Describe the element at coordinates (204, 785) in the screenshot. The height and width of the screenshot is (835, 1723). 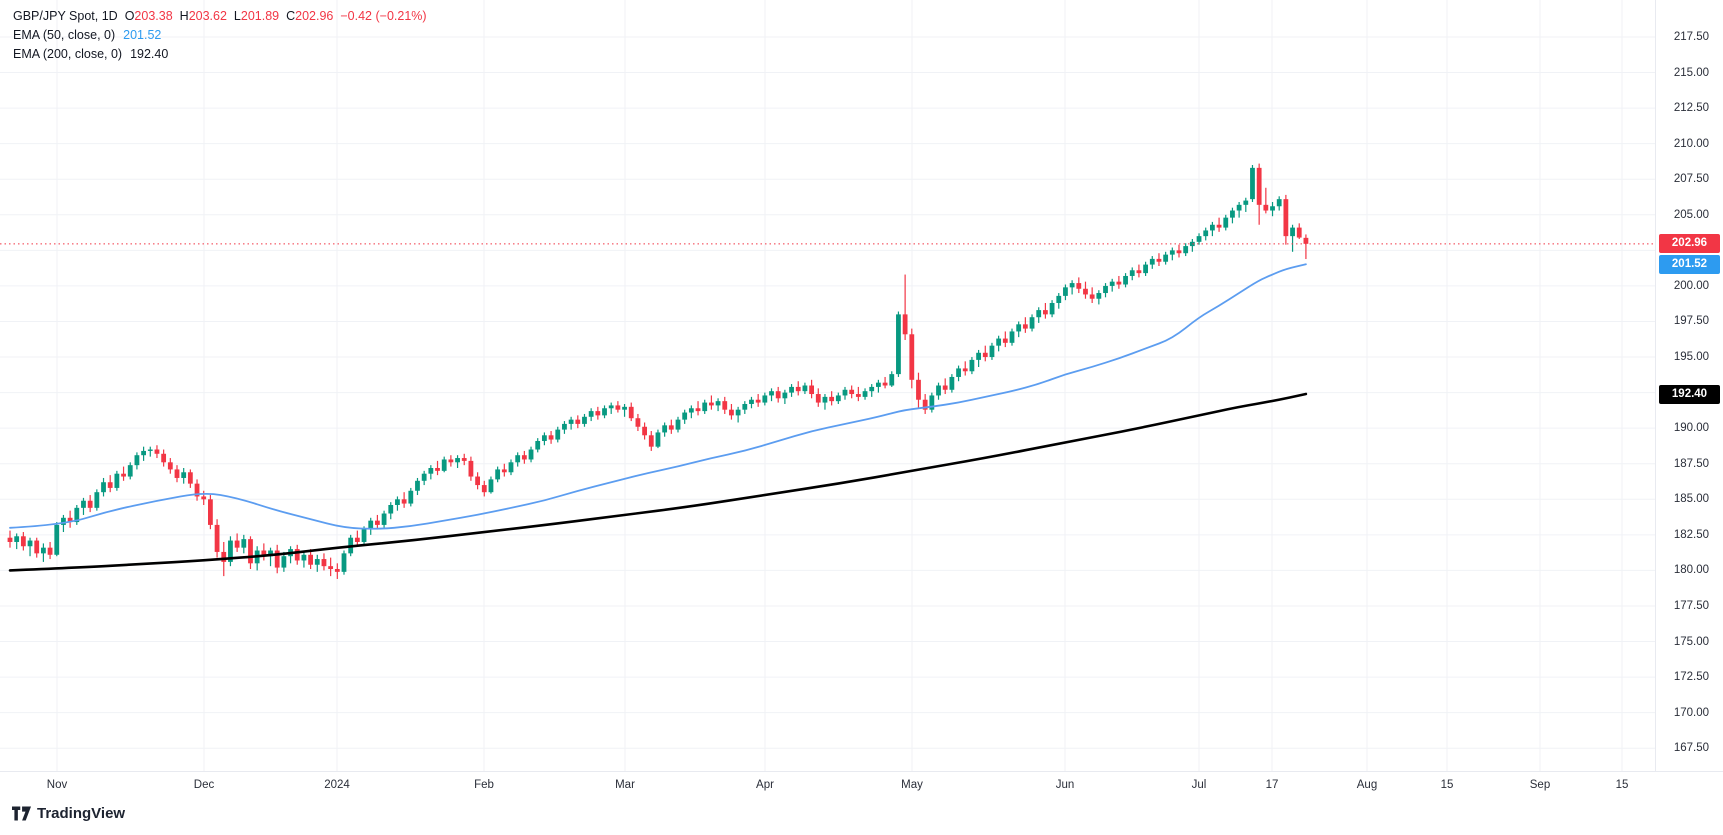
I see `time-axis-label: Dec` at that location.